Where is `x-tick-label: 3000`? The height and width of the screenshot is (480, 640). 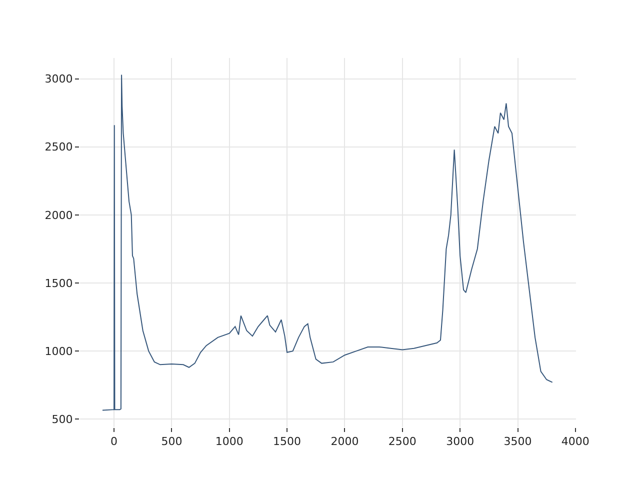 x-tick-label: 3000 is located at coordinates (460, 441).